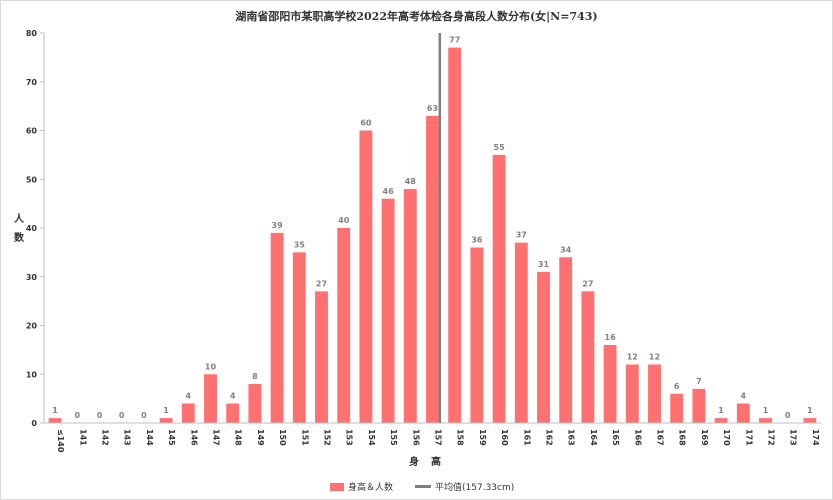 This screenshot has height=500, width=833. Describe the element at coordinates (193, 437) in the screenshot. I see `x-tick-label: 146` at that location.